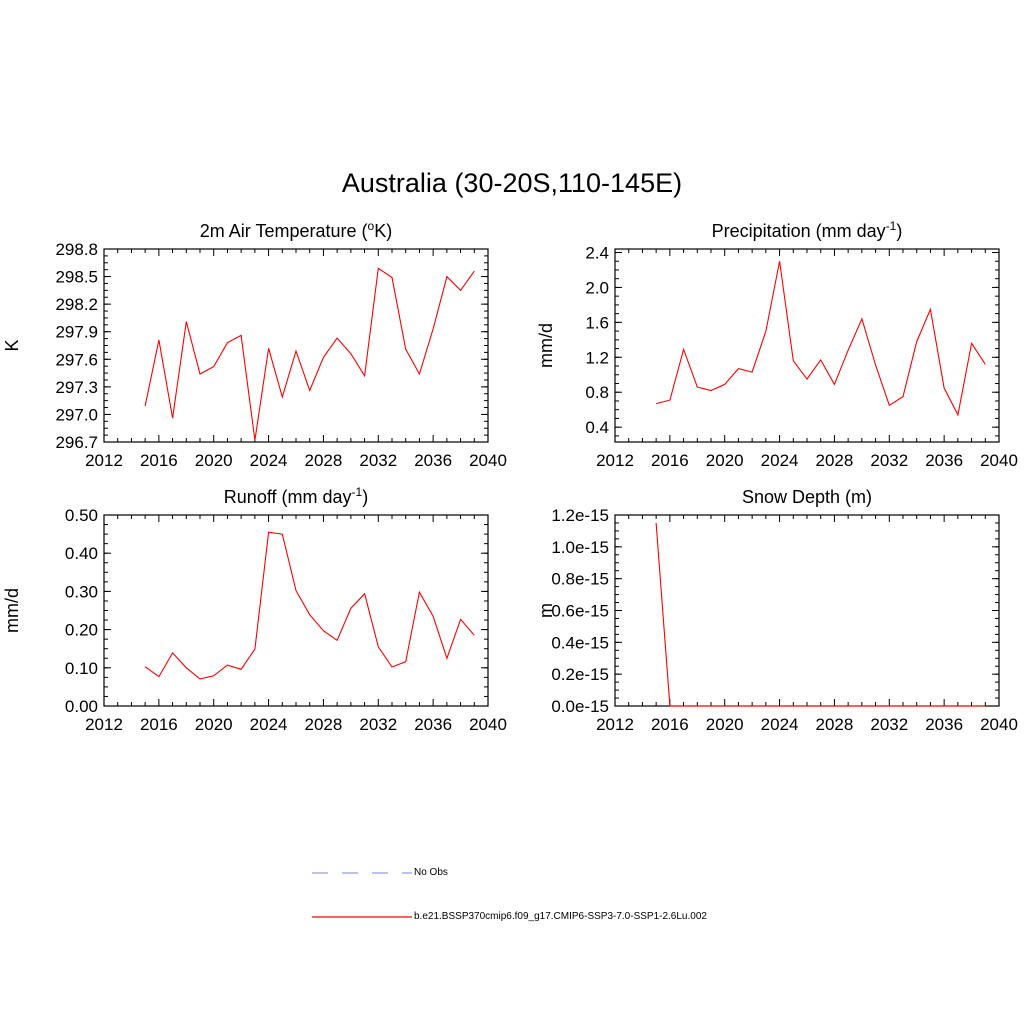  Describe the element at coordinates (580, 579) in the screenshot. I see `y-tick-label: 0.8e-15` at that location.